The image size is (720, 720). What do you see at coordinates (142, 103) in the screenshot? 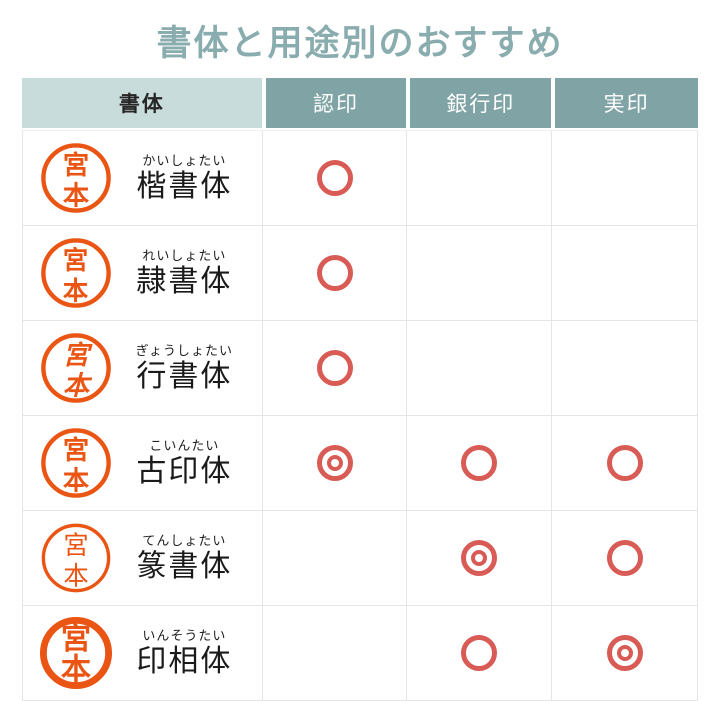
I see `header-typeface: 書体` at bounding box center [142, 103].